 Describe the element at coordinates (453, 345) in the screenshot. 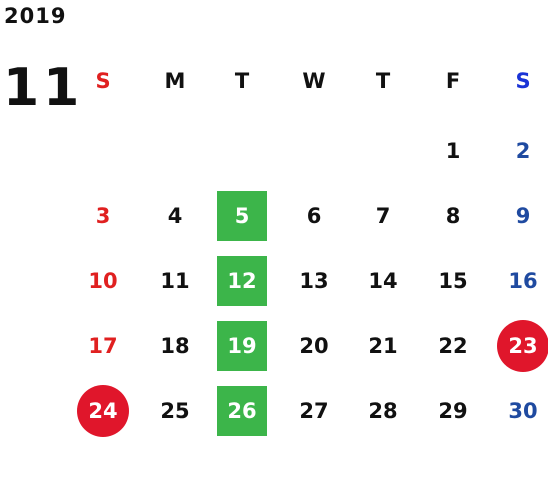

I see `day-cell: 22` at that location.